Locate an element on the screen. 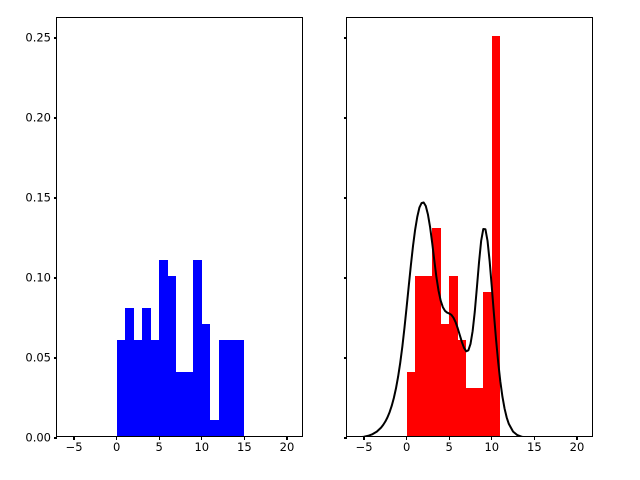 Image resolution: width=640 pixels, height=480 pixels. y-tick-label: 0.00 is located at coordinates (38, 437).